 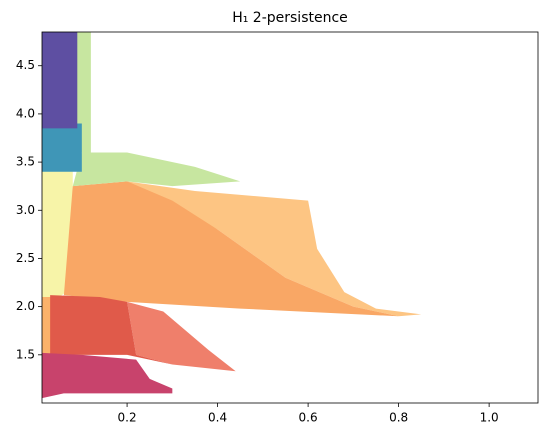 I want to click on x-tick-label: 0.6, so click(x=308, y=418).